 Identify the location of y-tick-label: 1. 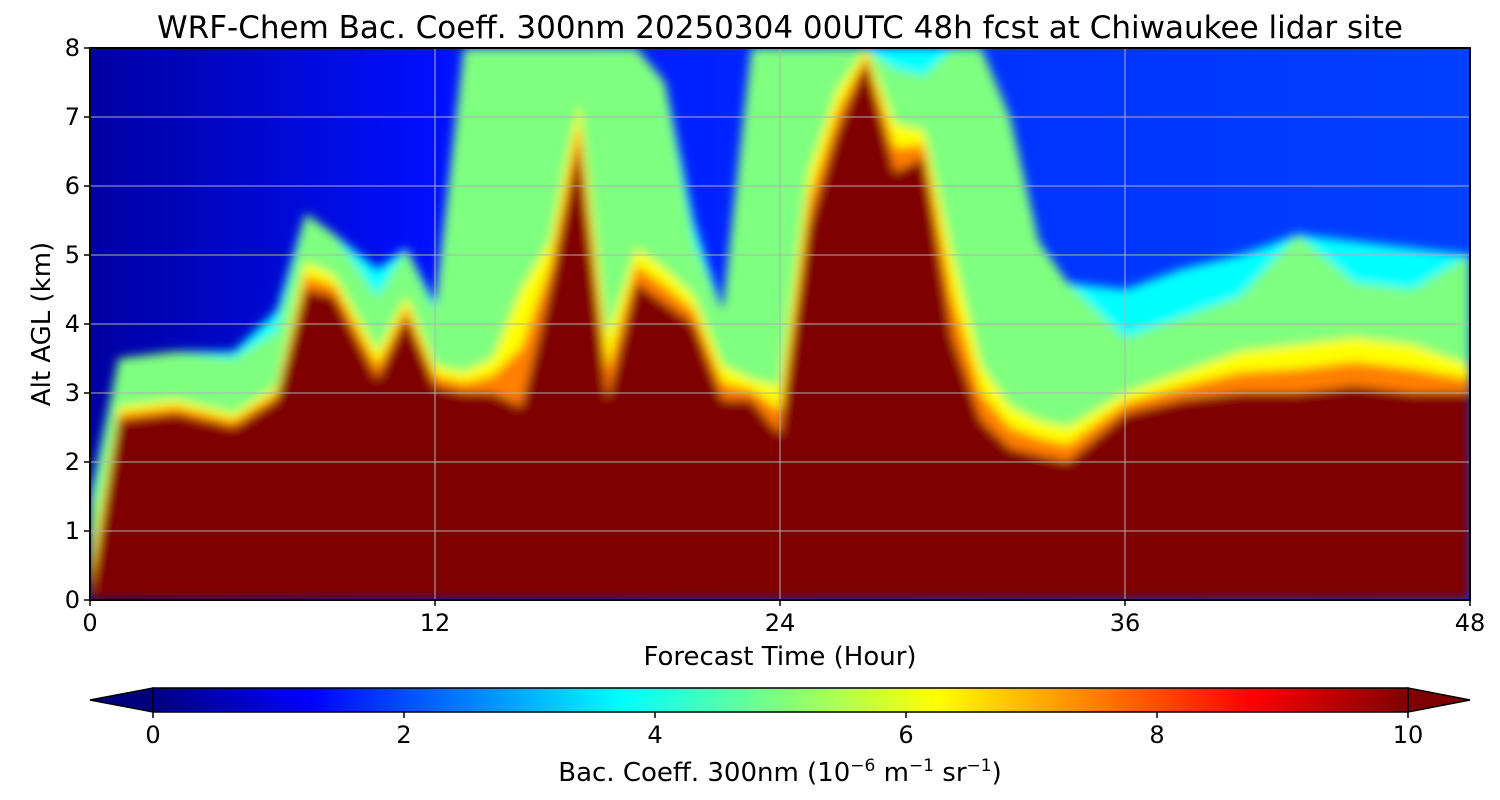
(72, 531).